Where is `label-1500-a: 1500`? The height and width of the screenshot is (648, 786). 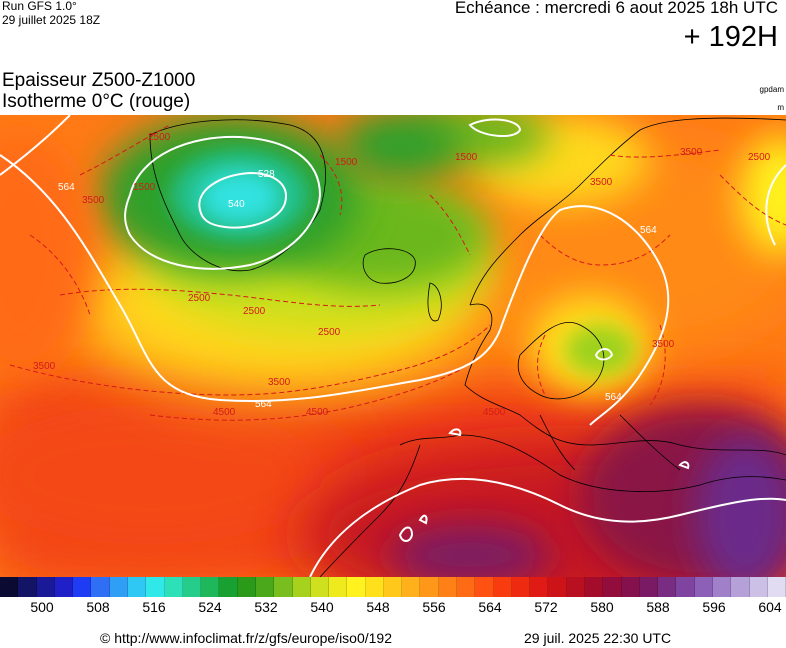
label-1500-a: 1500 is located at coordinates (144, 187).